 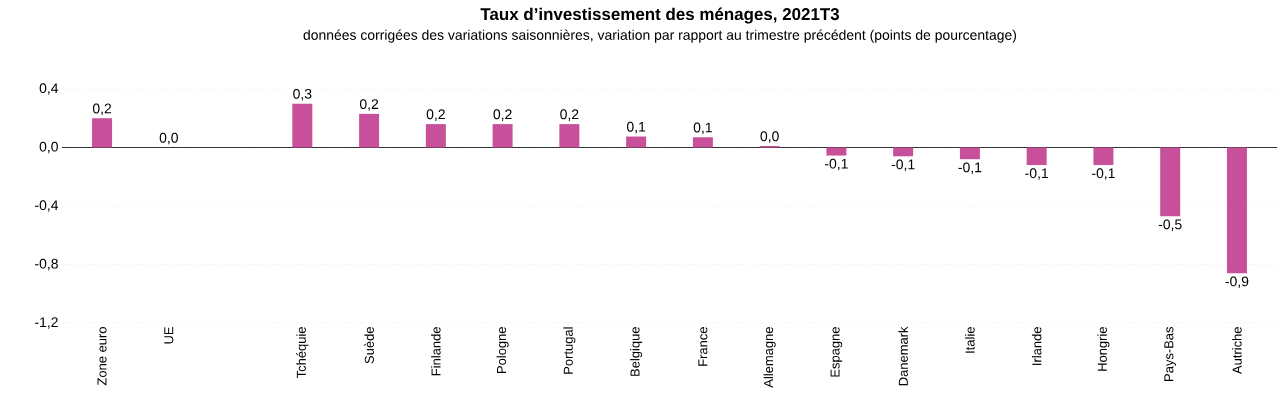 I want to click on data-label: -0,9, so click(x=1237, y=282).